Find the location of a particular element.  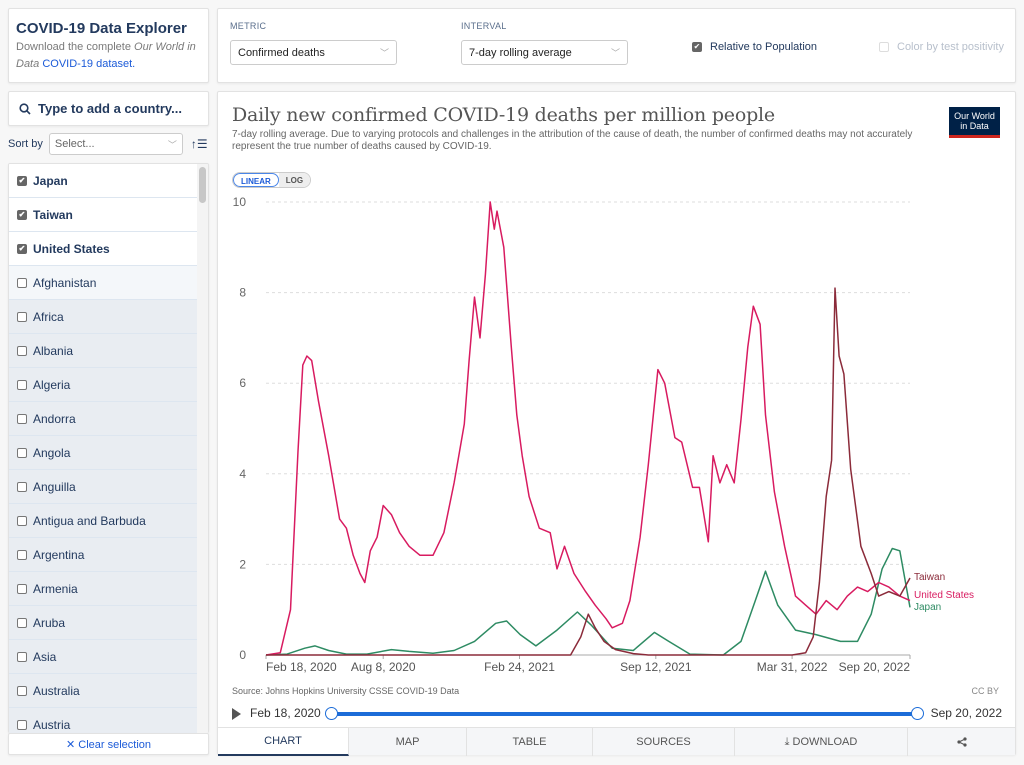

interval-label: INTERVAL is located at coordinates (484, 26).